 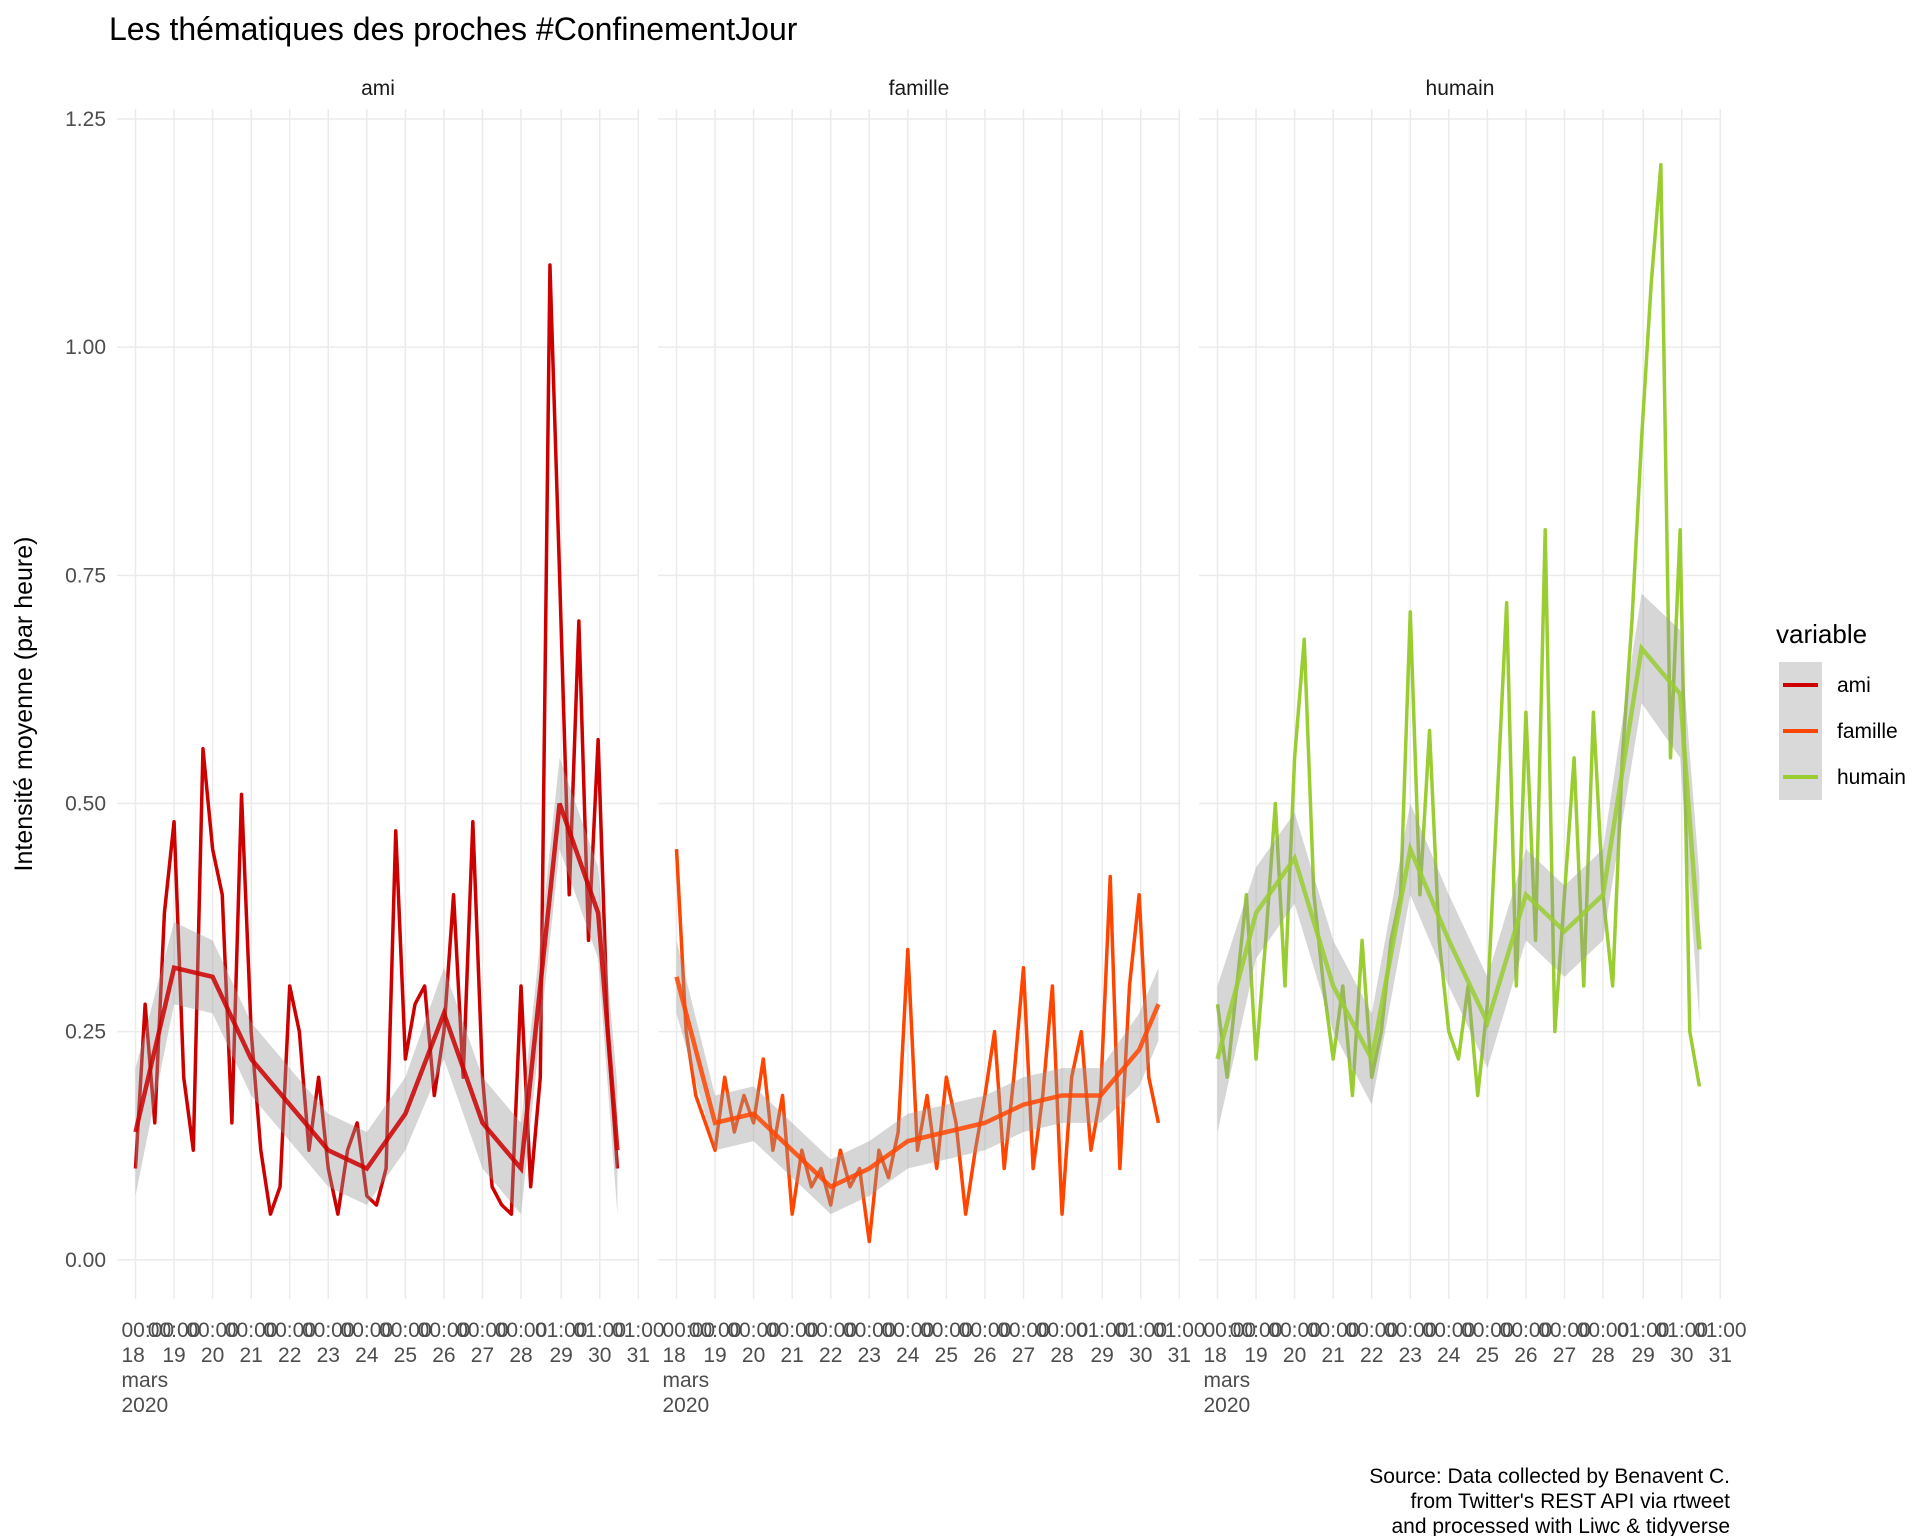 I want to click on y-tick-label: 1.25, so click(x=85, y=119).